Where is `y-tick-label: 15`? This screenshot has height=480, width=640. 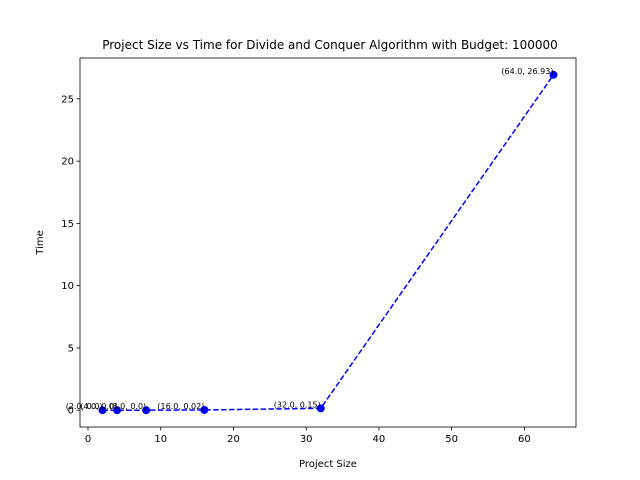
y-tick-label: 15 is located at coordinates (67, 224).